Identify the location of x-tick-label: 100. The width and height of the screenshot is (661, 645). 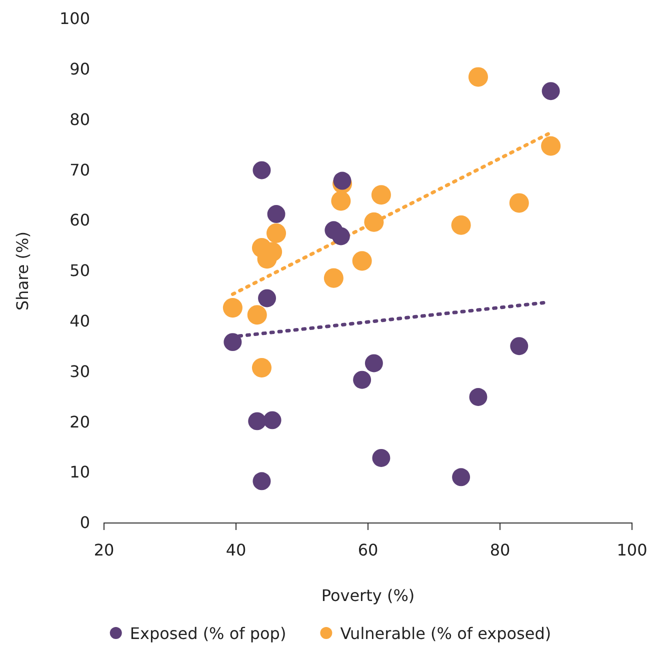
(632, 550).